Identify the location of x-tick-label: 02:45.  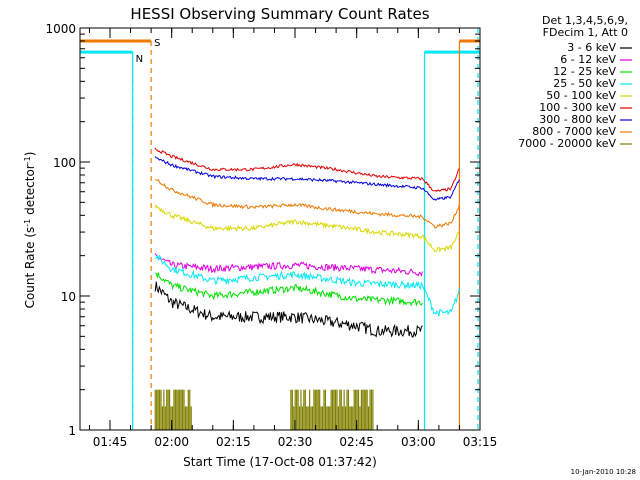
(356, 442).